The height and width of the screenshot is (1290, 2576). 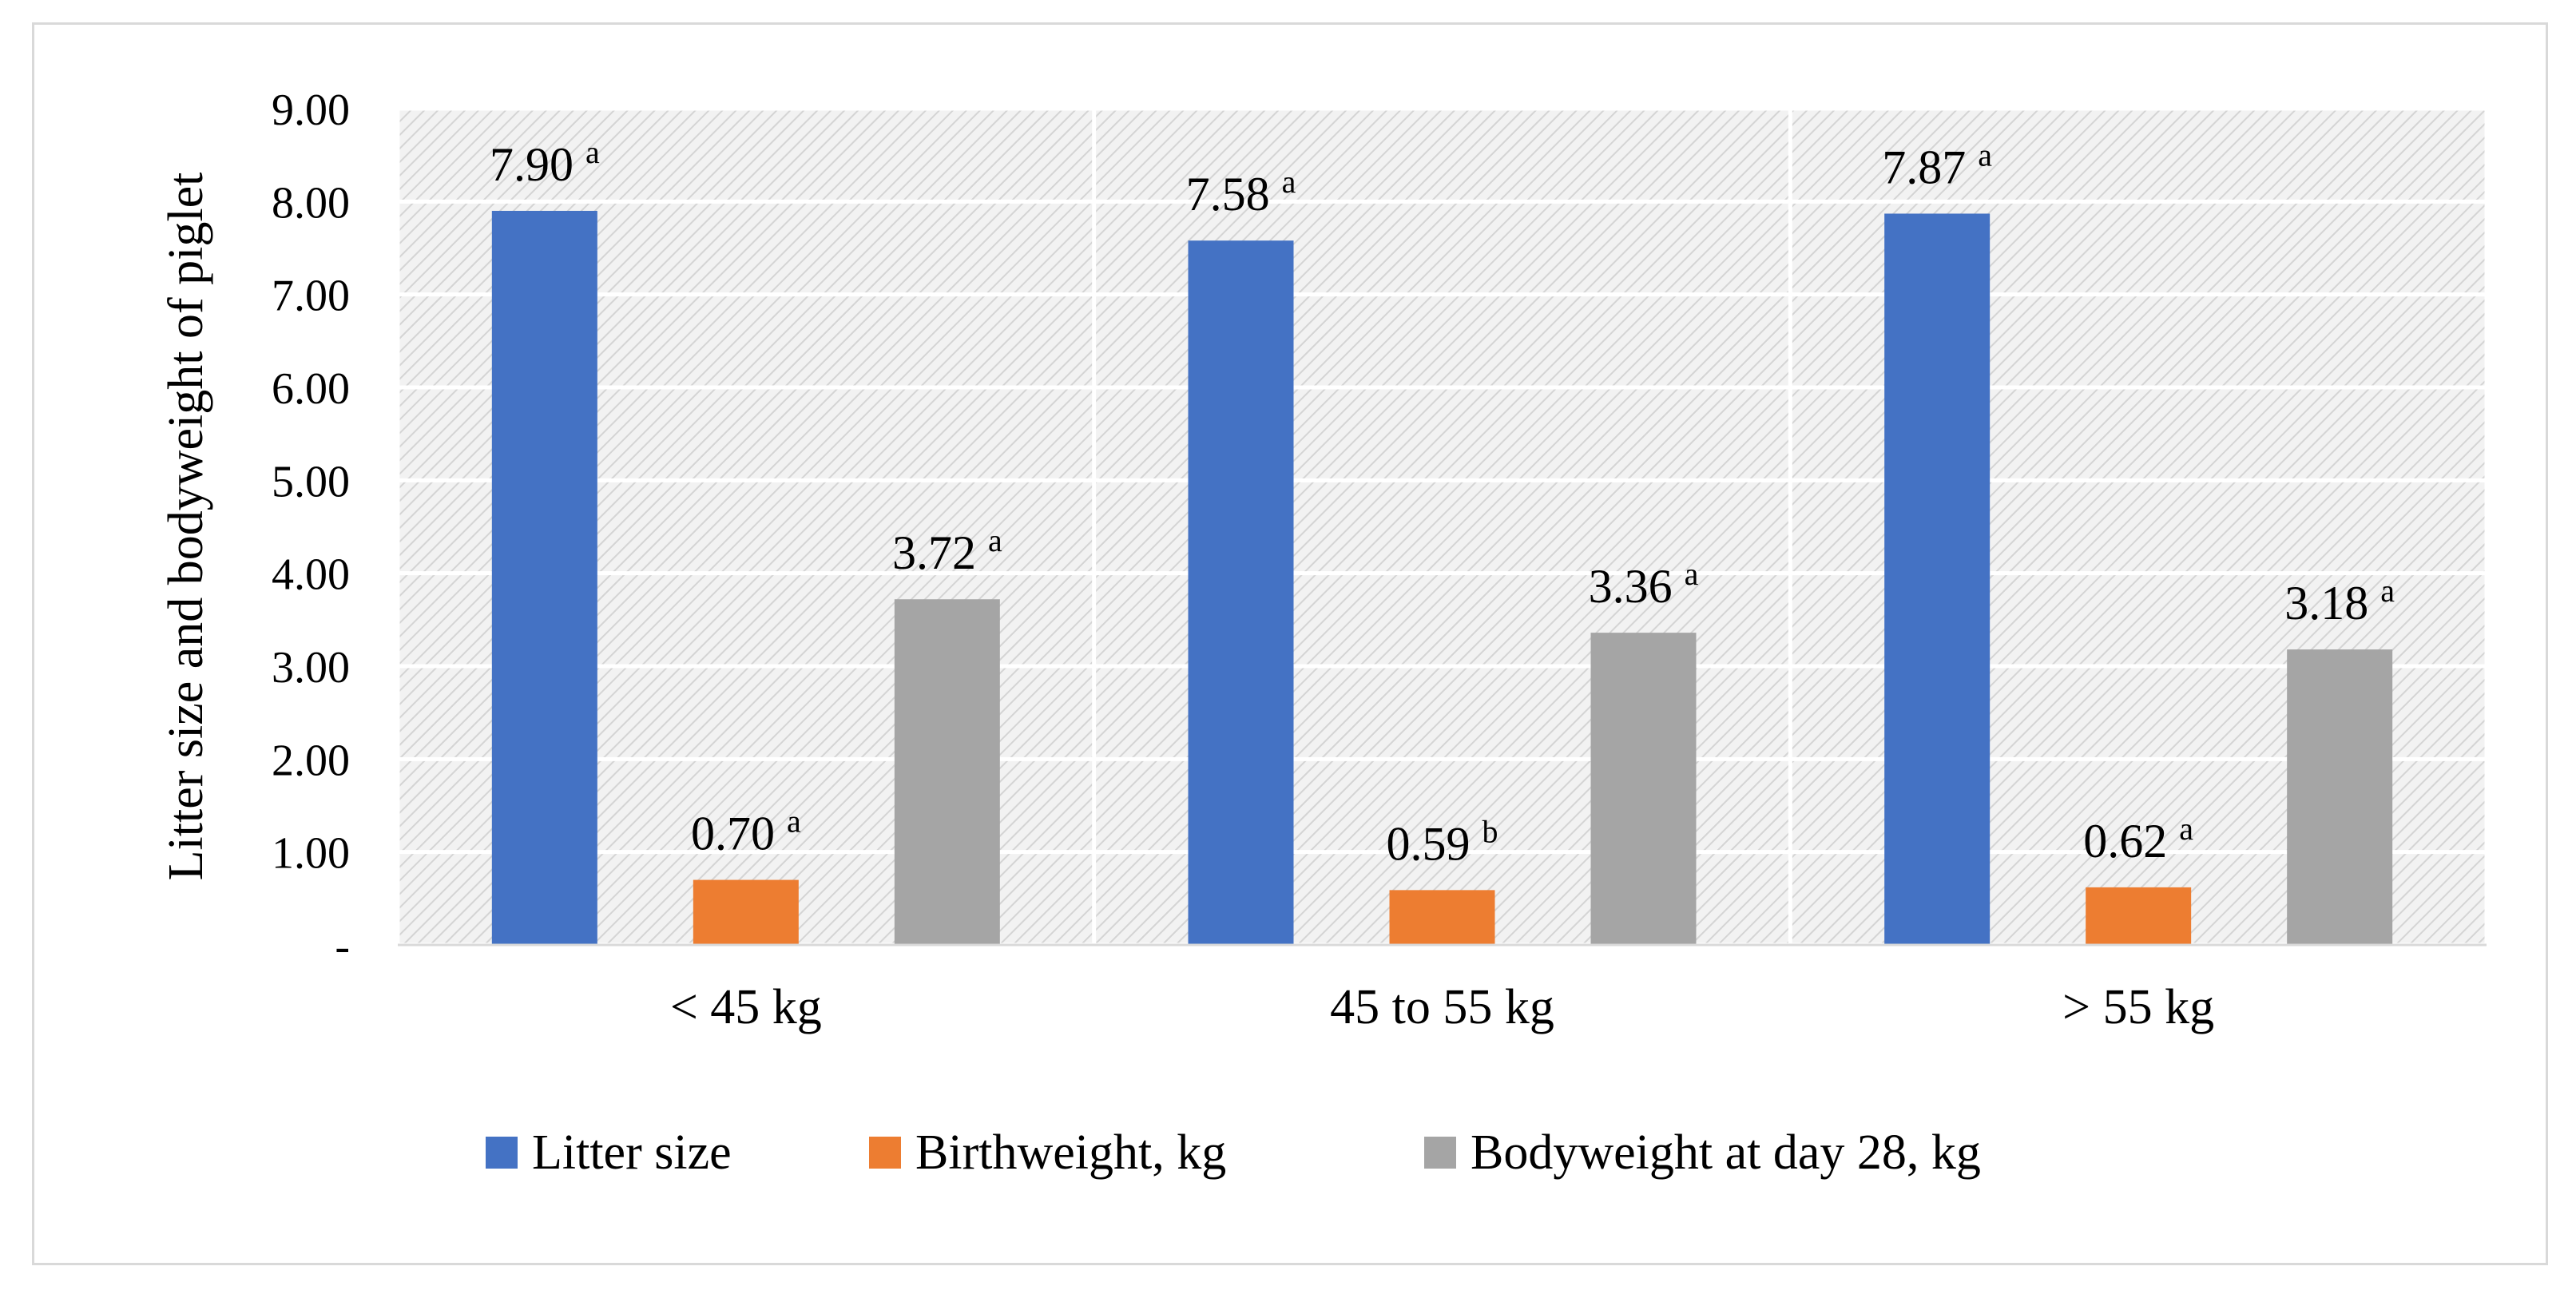 I want to click on y-tick-label: 1.00, so click(x=311, y=854).